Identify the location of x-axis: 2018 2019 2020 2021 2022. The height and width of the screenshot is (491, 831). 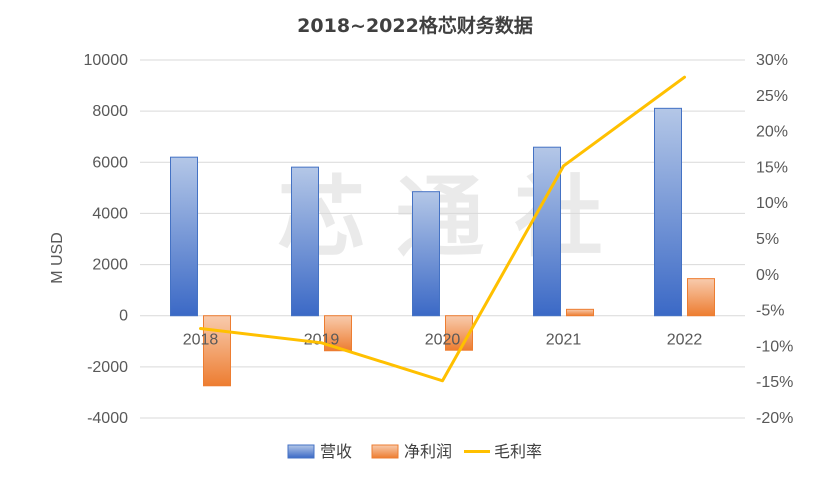
(443, 340).